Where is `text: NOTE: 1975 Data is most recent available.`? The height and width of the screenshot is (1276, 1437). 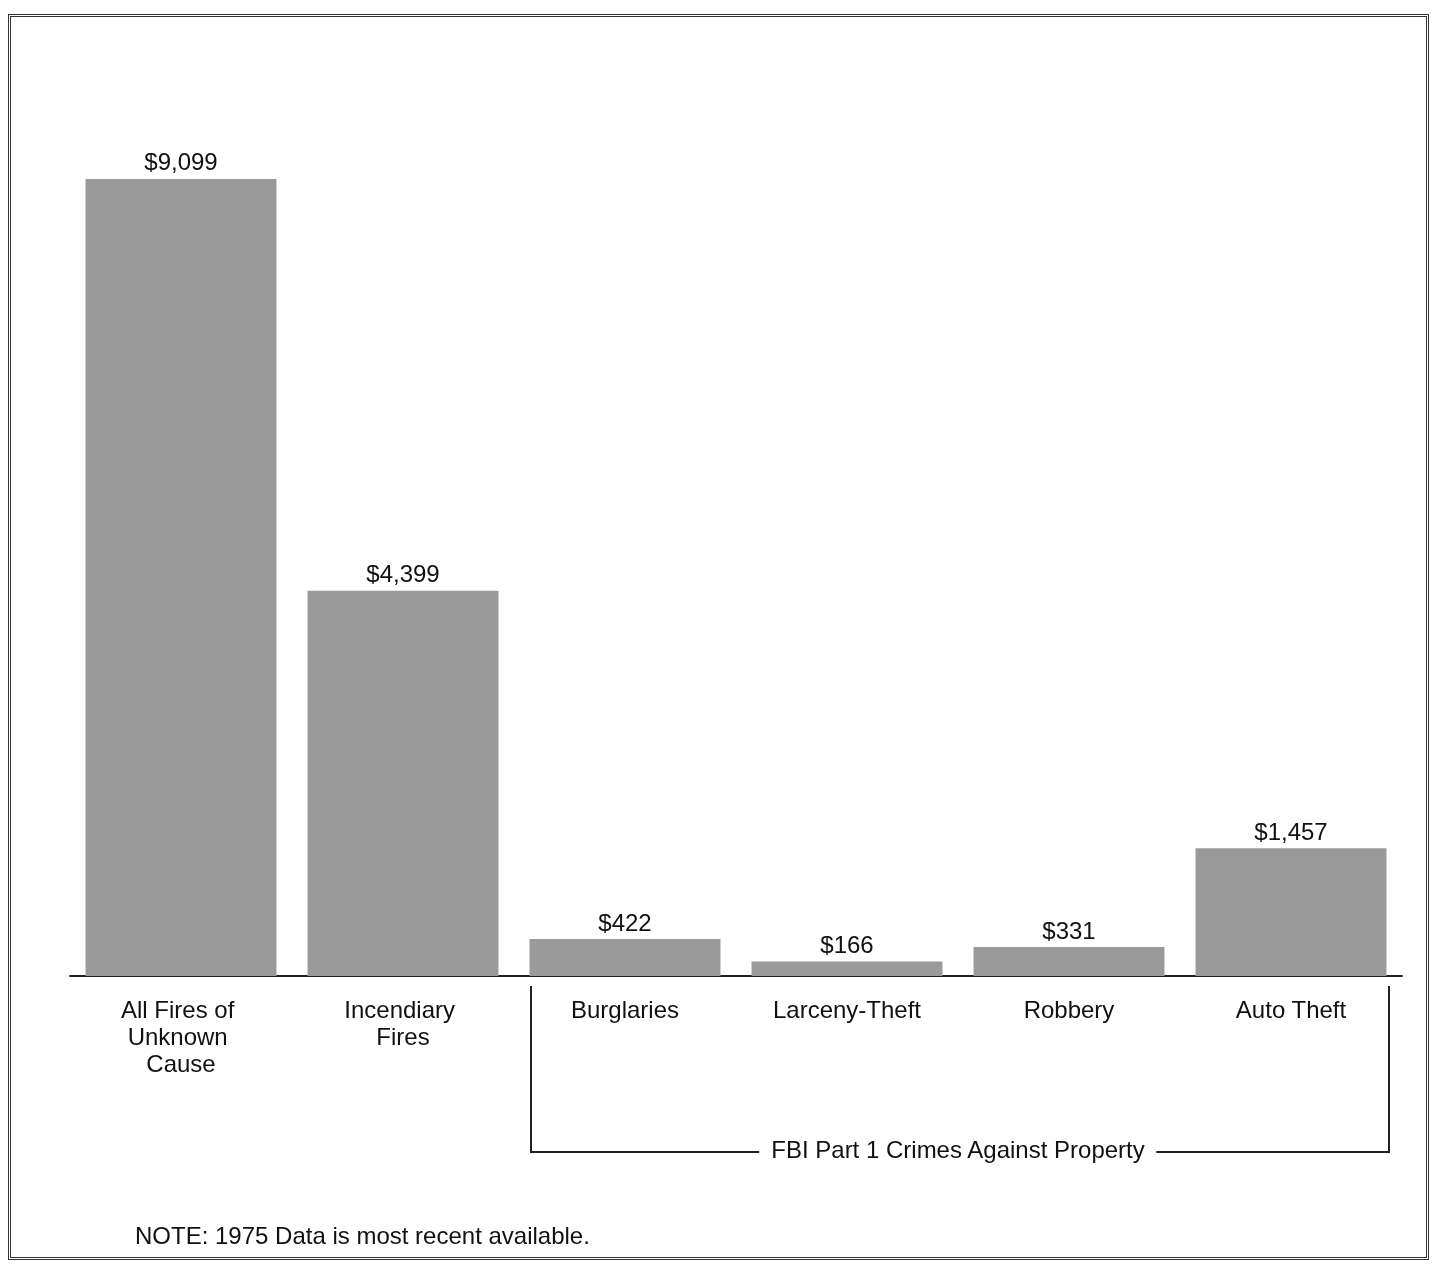
text: NOTE: 1975 Data is most recent available. is located at coordinates (362, 1236).